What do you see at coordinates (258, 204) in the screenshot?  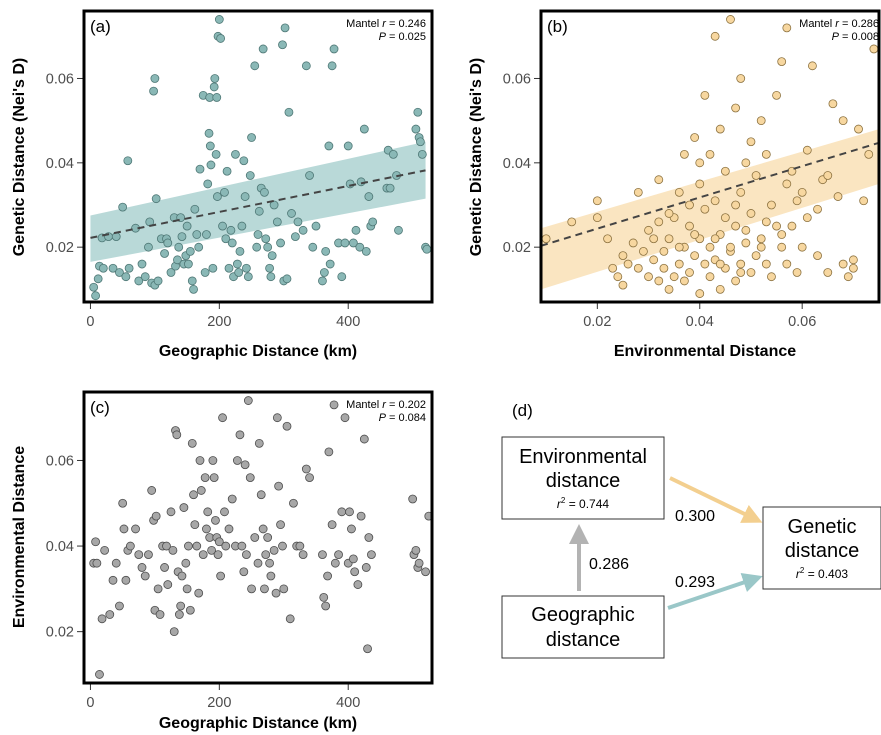 I see `panel-a-trend-line` at bounding box center [258, 204].